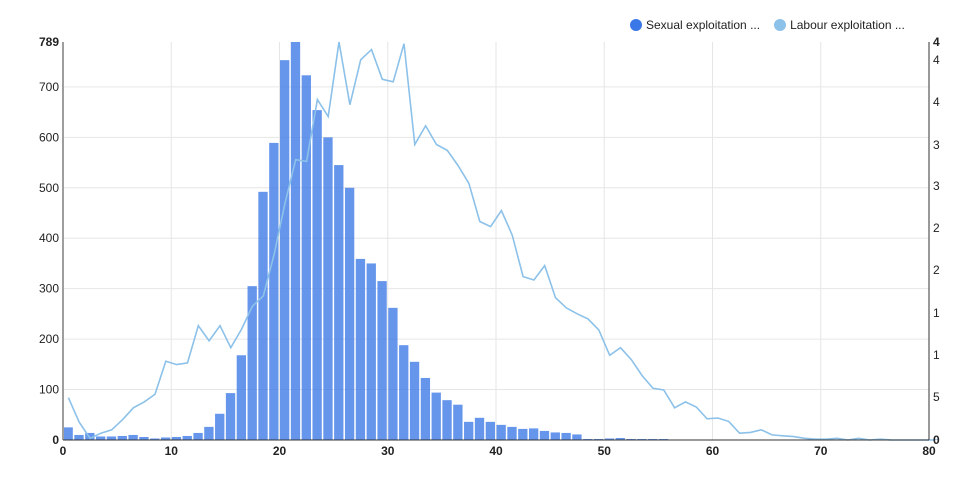  Describe the element at coordinates (605, 451) in the screenshot. I see `svg-text: 50` at that location.